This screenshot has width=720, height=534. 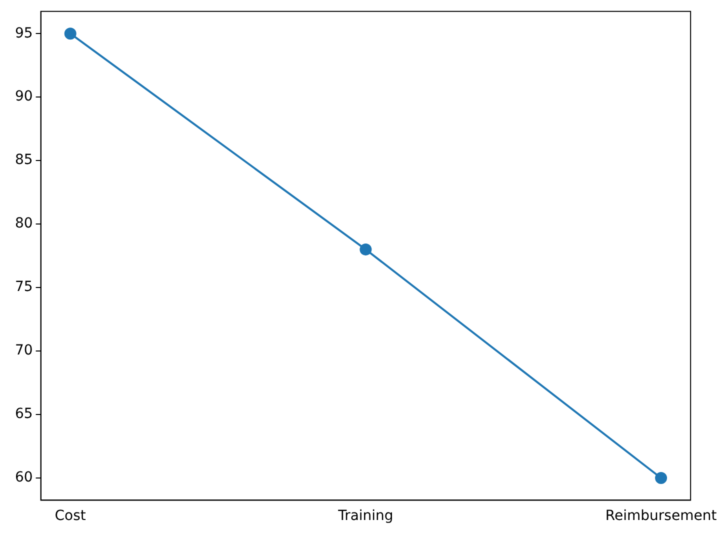 What do you see at coordinates (365, 516) in the screenshot?
I see `x-tick-label: Training` at bounding box center [365, 516].